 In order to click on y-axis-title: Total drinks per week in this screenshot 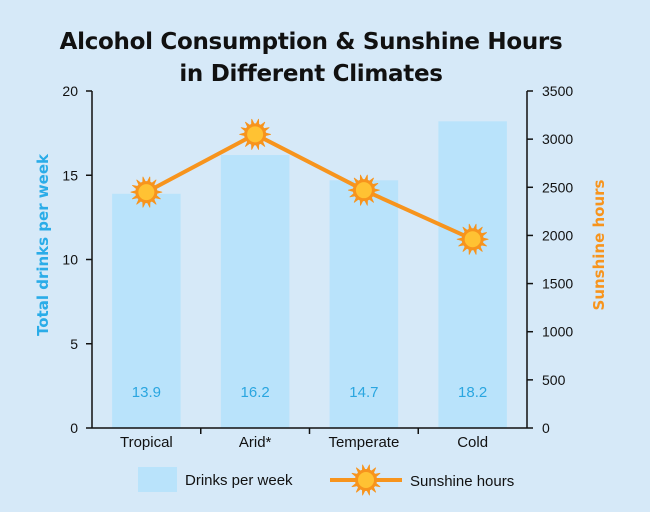, I will do `click(43, 244)`.